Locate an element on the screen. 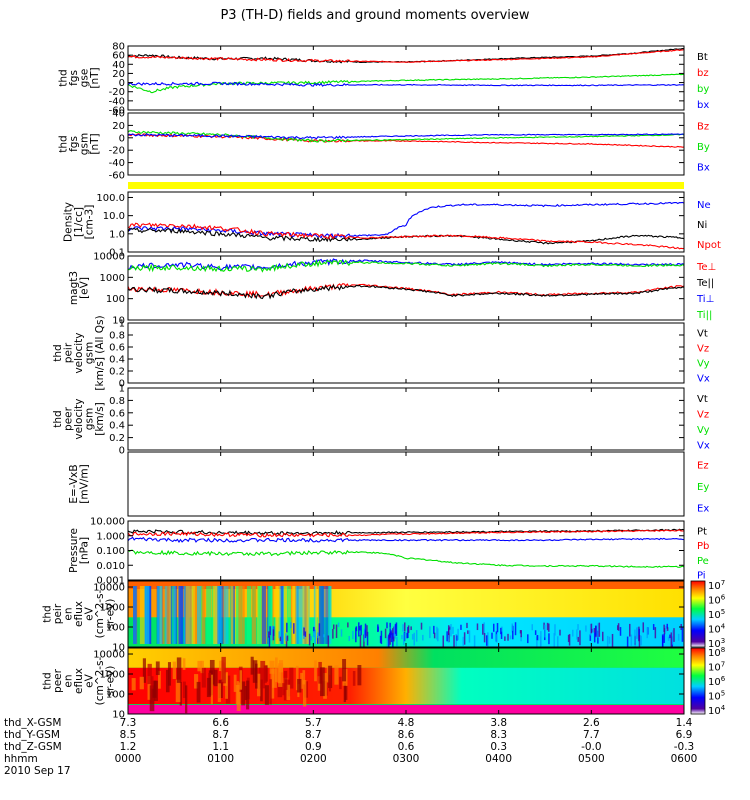  ephemeris-value: 8.6 is located at coordinates (406, 735).